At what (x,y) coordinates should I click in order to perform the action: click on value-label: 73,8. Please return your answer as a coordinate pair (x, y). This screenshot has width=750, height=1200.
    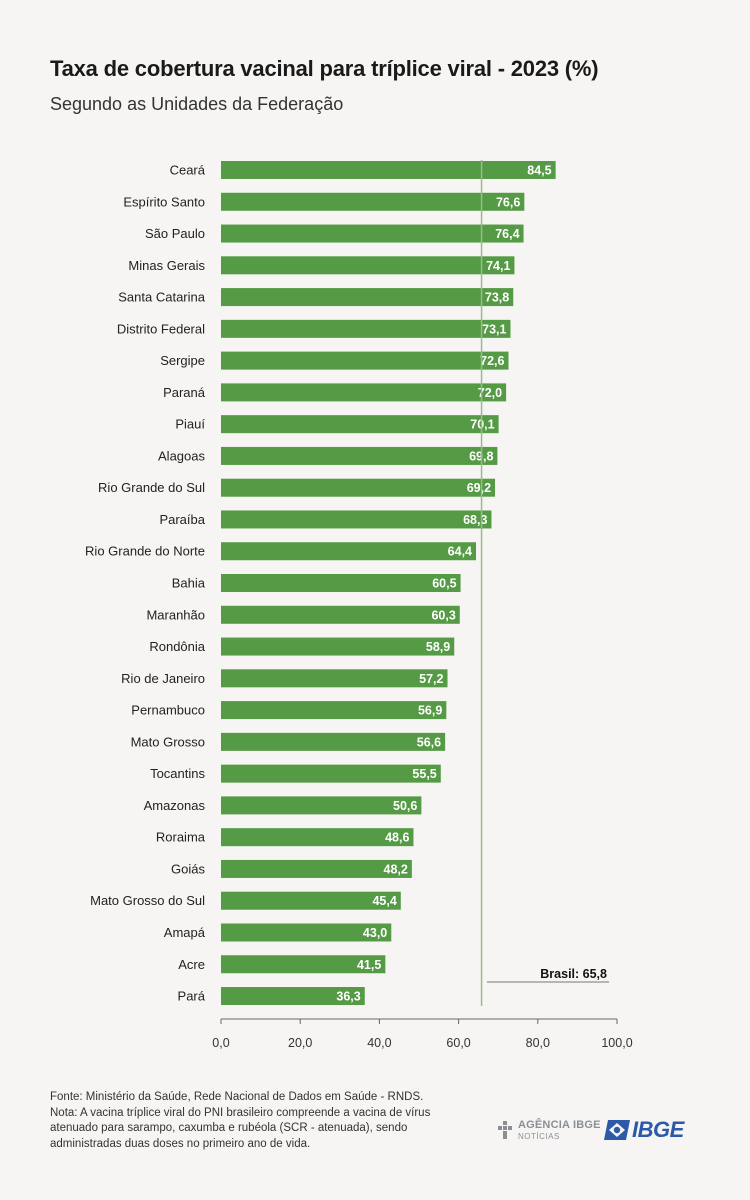
    Looking at the image, I should click on (497, 298).